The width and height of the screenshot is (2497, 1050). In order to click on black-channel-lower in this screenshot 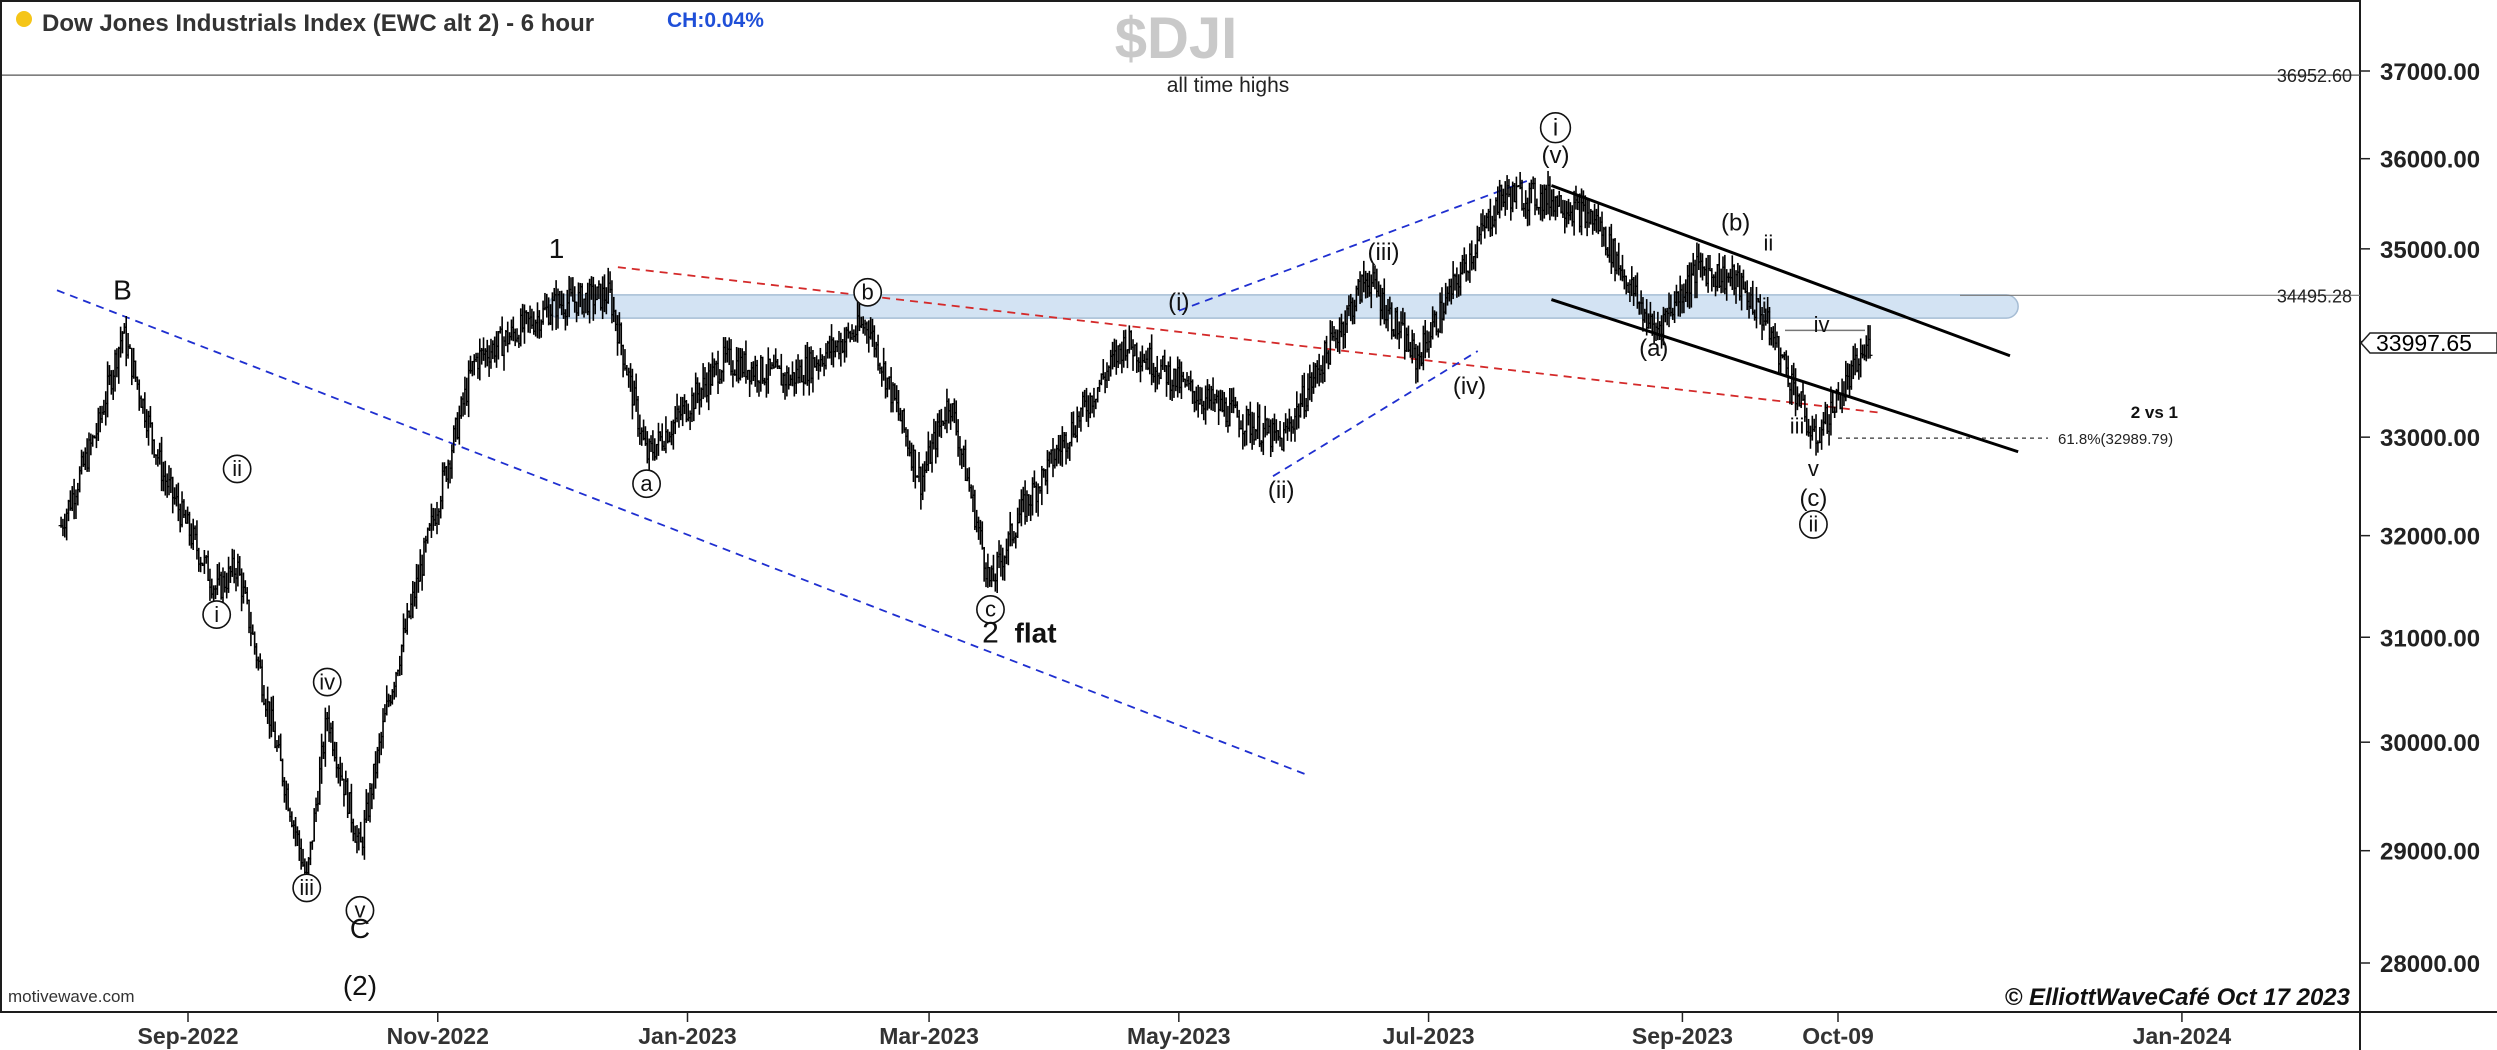, I will do `click(1784, 376)`.